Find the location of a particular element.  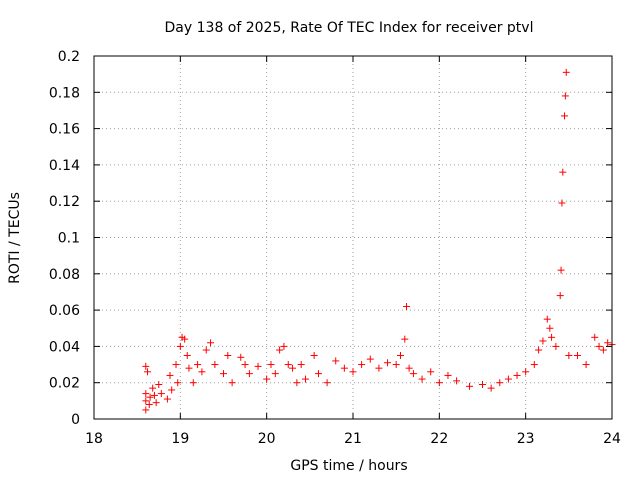

y-tick-label: 0.1 is located at coordinates (69, 239).